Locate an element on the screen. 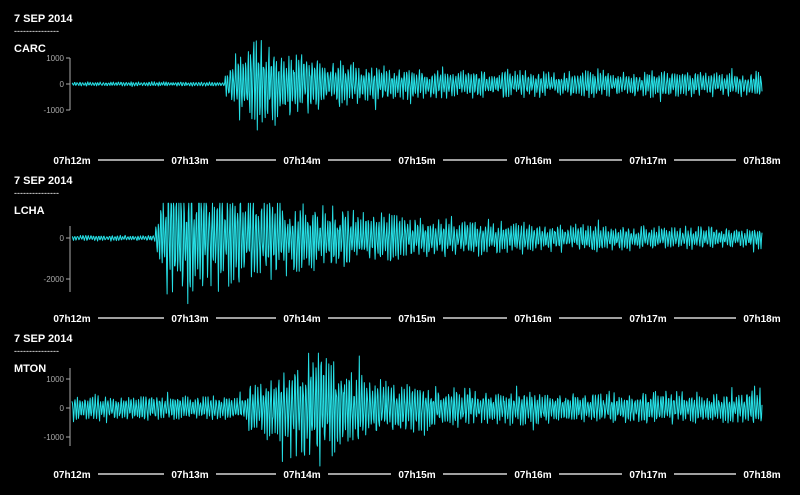  station-label: MTON is located at coordinates (30, 369).